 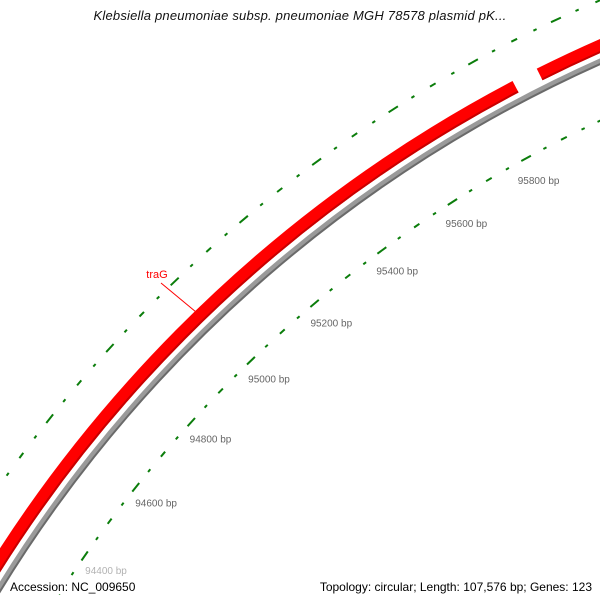 I want to click on ruler-label: 95000 bp, so click(x=269, y=380).